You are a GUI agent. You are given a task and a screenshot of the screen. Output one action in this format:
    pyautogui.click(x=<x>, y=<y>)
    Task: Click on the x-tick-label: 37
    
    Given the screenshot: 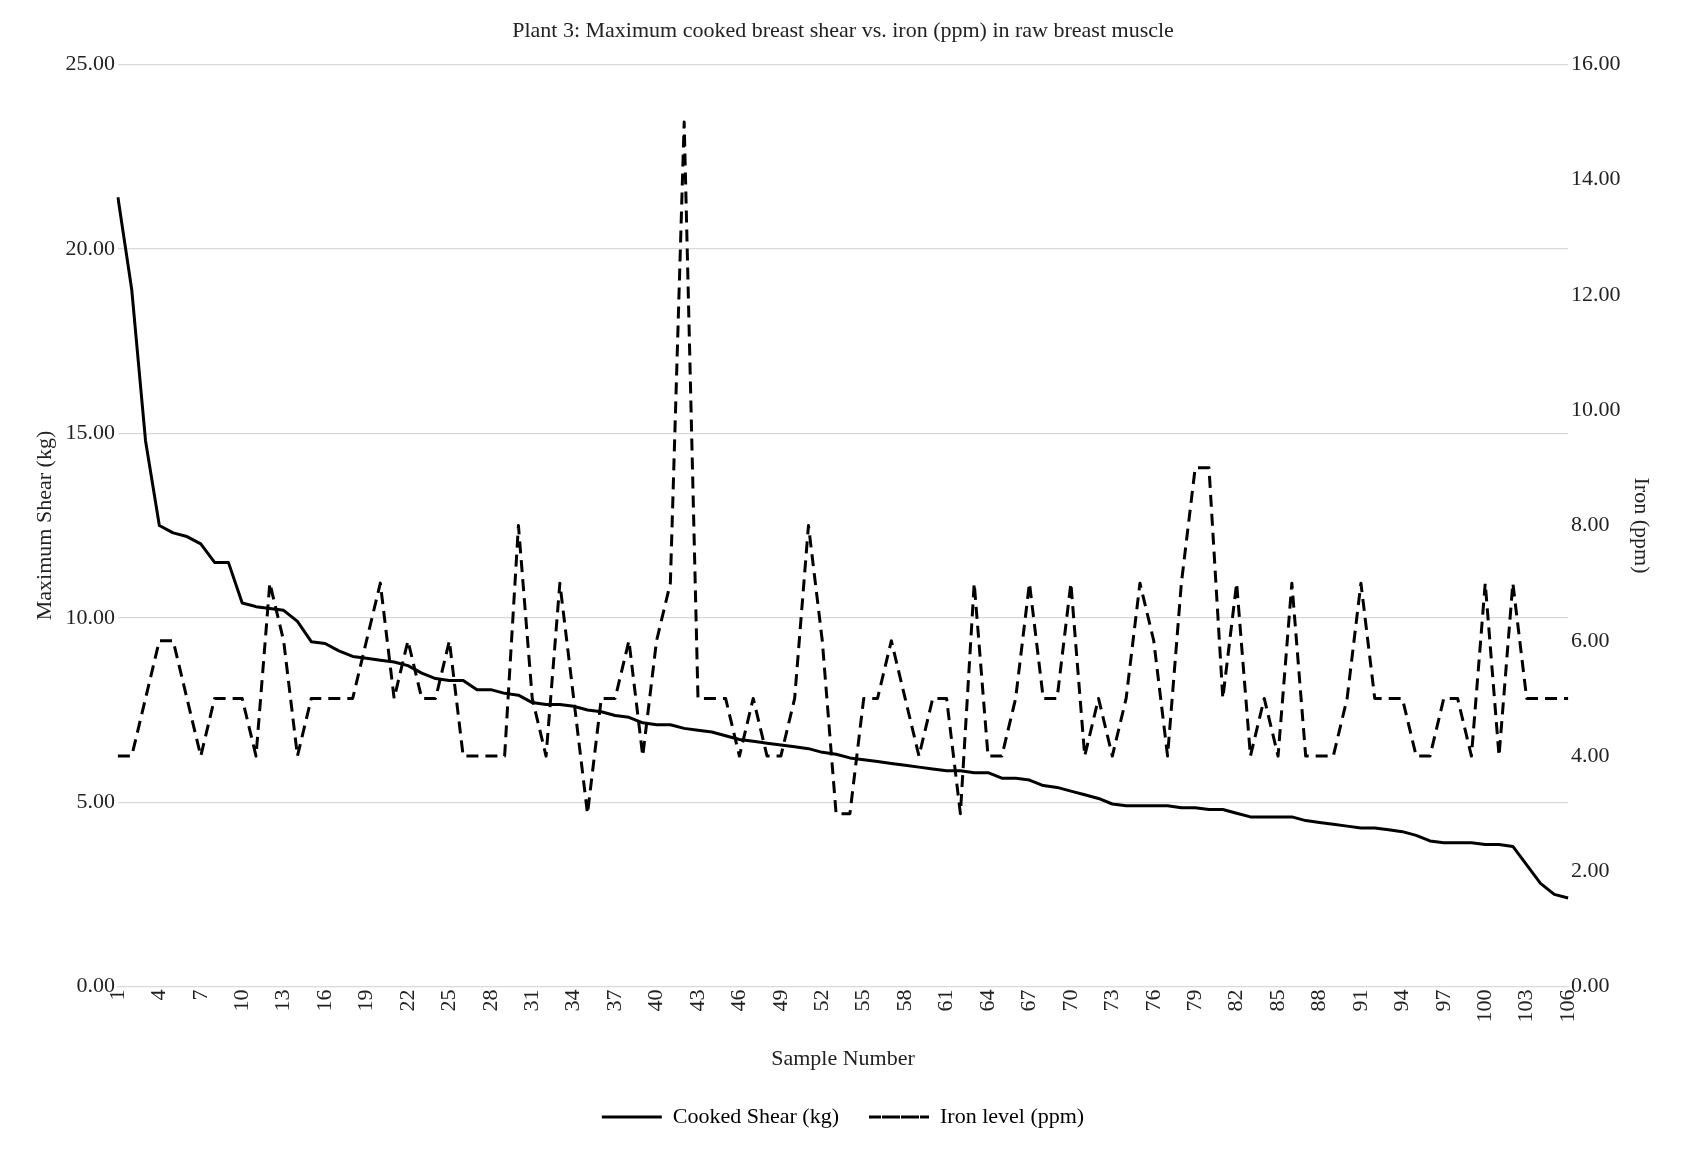 What is the action you would take?
    pyautogui.click(x=613, y=1000)
    